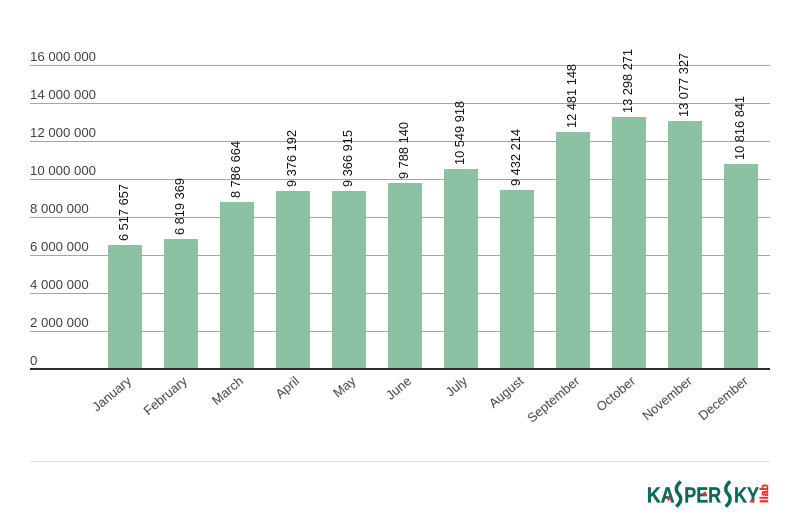  I want to click on svg-text: lab, so click(765, 491).